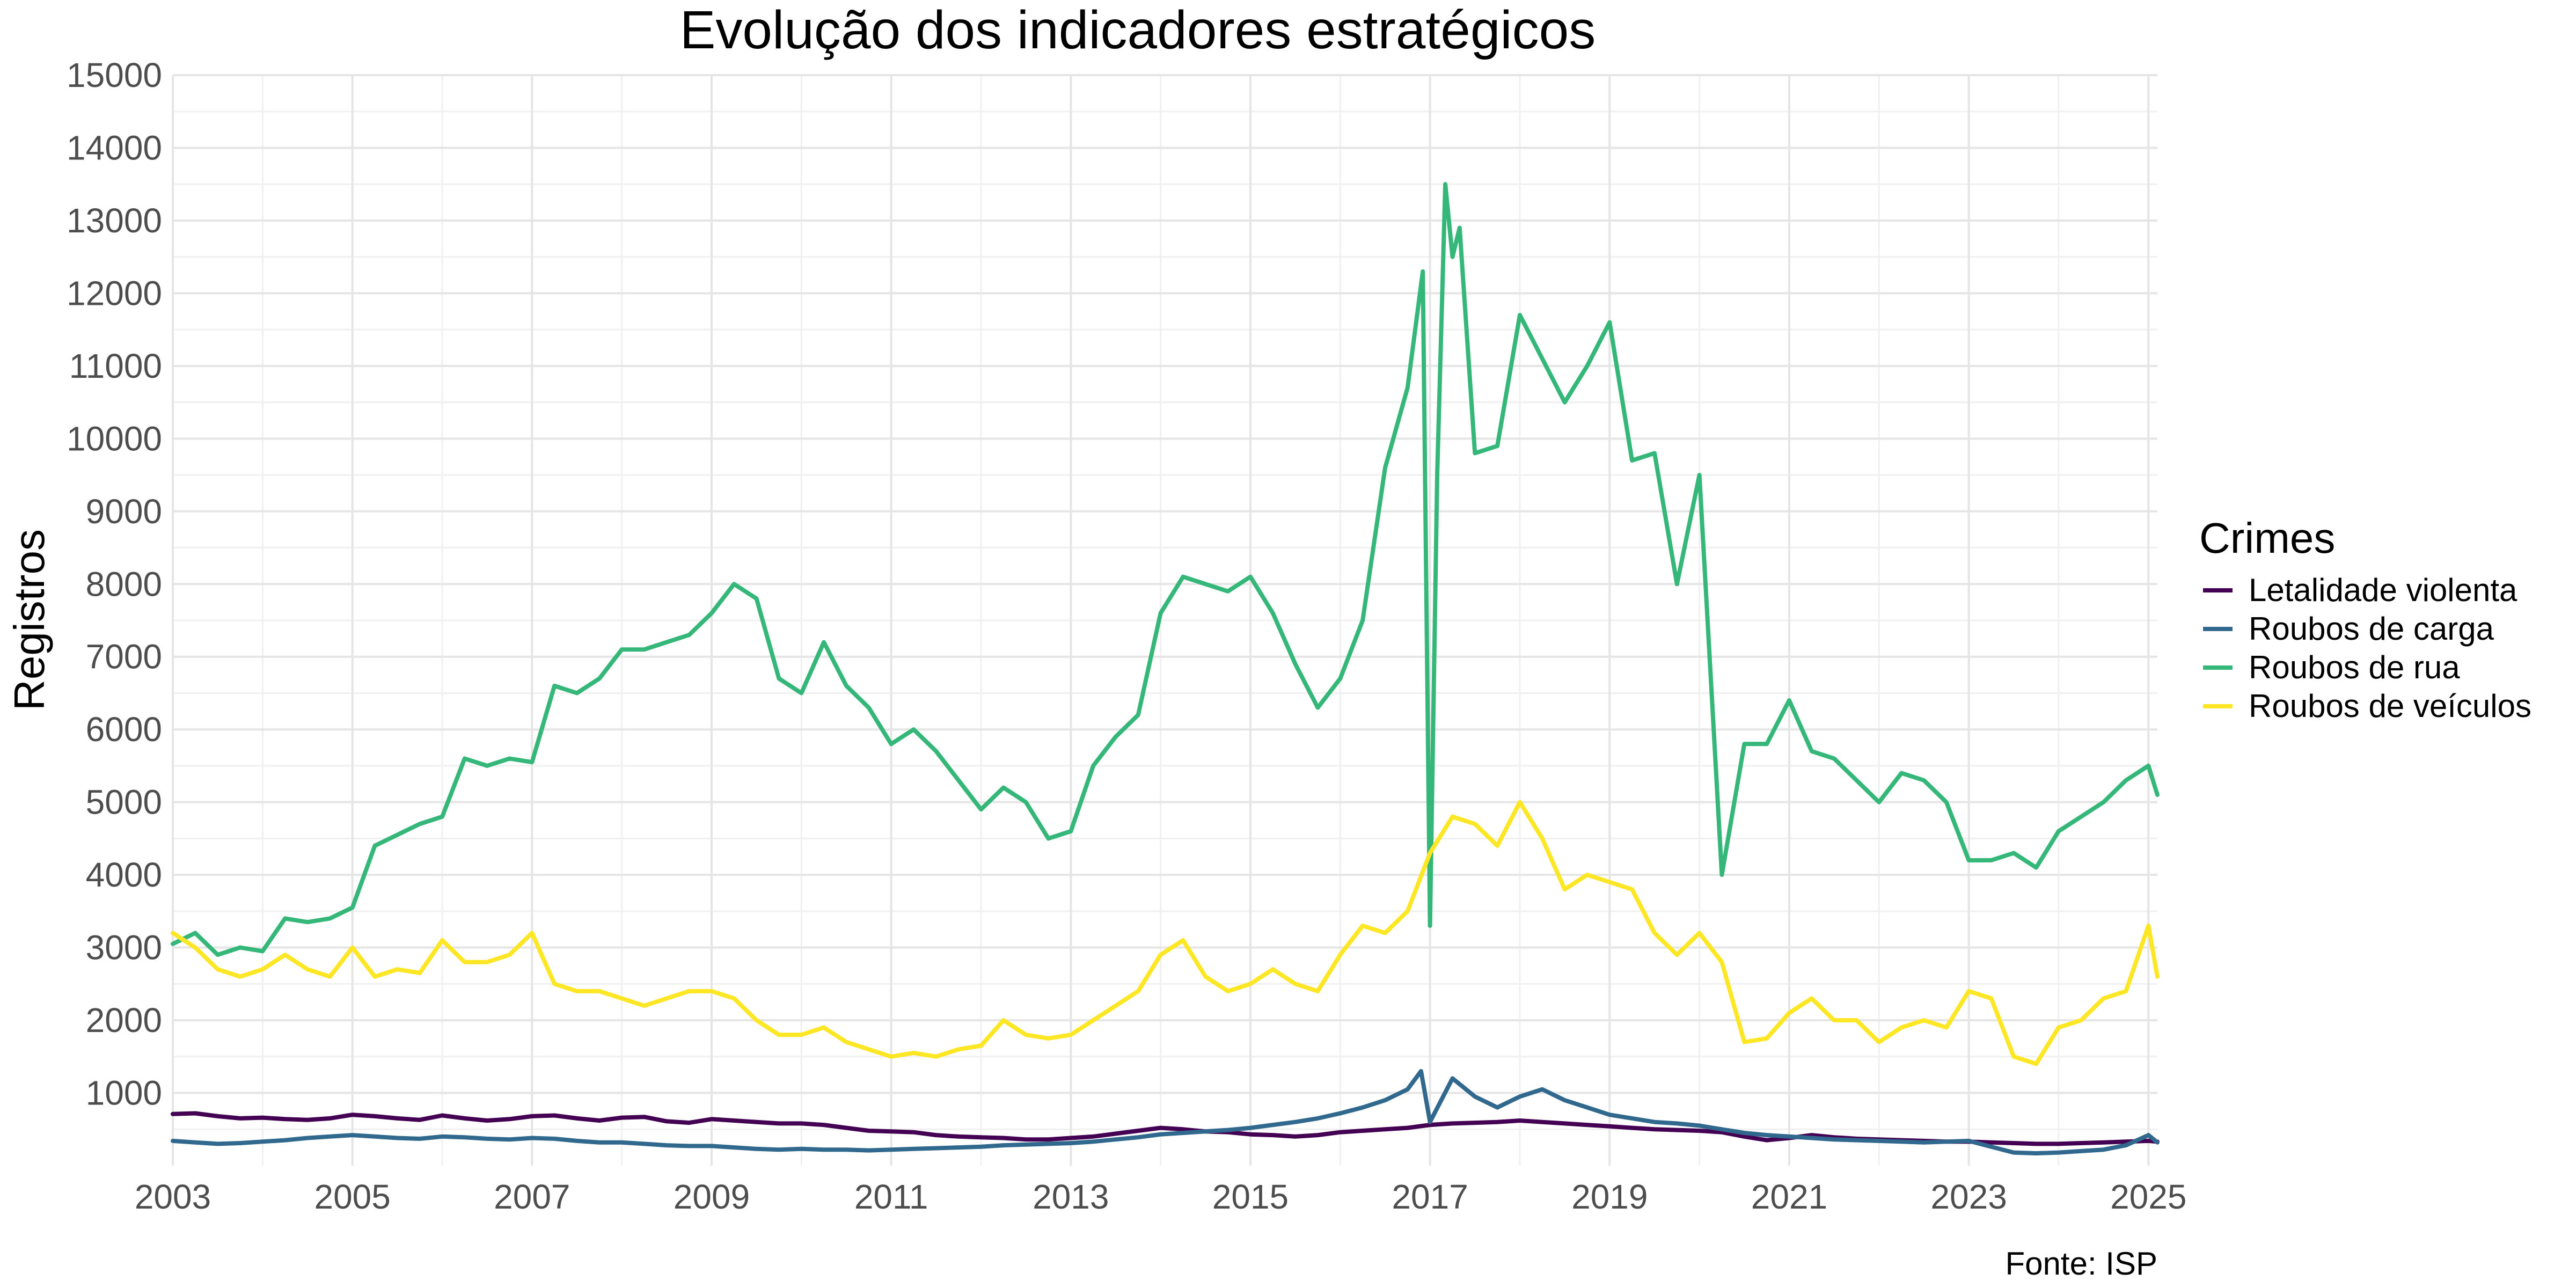 The height and width of the screenshot is (1288, 2576). What do you see at coordinates (124, 511) in the screenshot?
I see `y-tick-label: 9000` at bounding box center [124, 511].